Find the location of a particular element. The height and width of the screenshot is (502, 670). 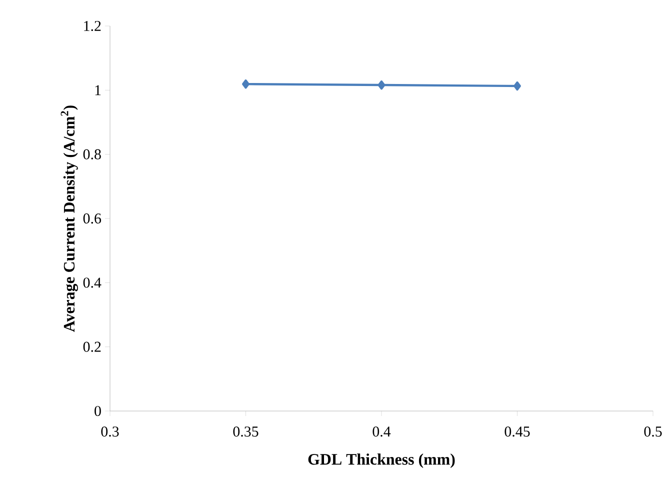

y-tick-label: 0 is located at coordinates (97, 411).